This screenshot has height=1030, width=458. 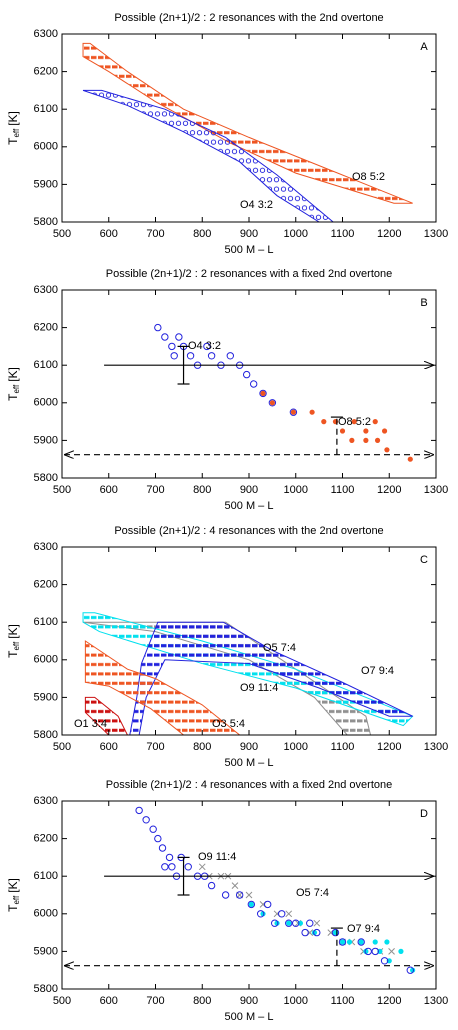 What do you see at coordinates (13, 641) in the screenshot?
I see `y-axis-label: Teff [K]` at bounding box center [13, 641].